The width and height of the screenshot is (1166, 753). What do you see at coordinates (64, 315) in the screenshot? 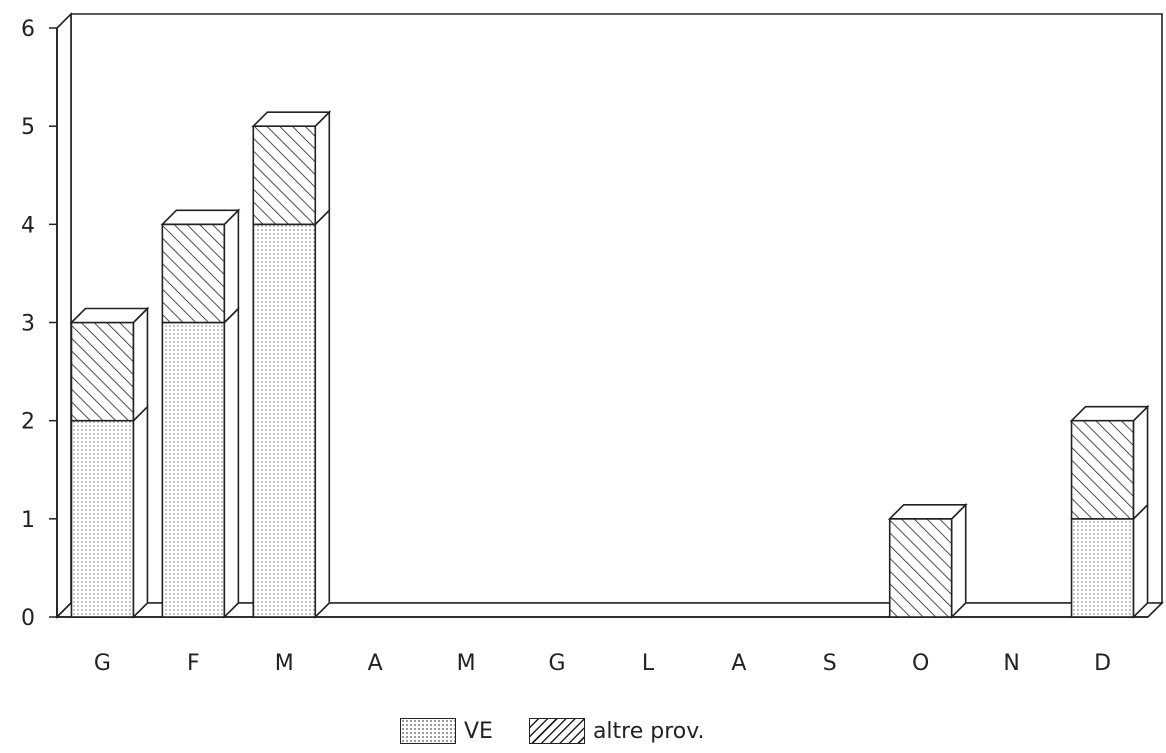
I see `plot-left-wall` at bounding box center [64, 315].